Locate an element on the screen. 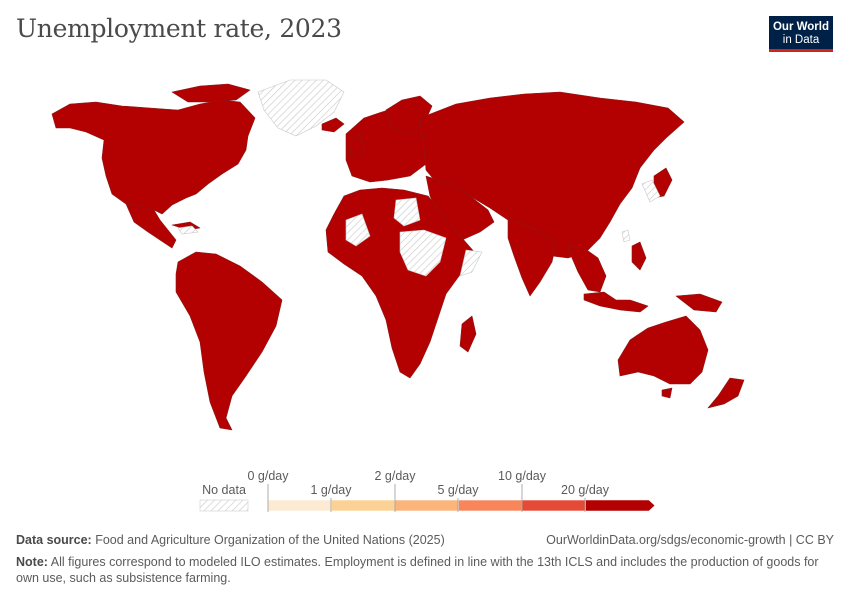 This screenshot has width=850, height=600. legend-no-data-label: No data is located at coordinates (224, 490).